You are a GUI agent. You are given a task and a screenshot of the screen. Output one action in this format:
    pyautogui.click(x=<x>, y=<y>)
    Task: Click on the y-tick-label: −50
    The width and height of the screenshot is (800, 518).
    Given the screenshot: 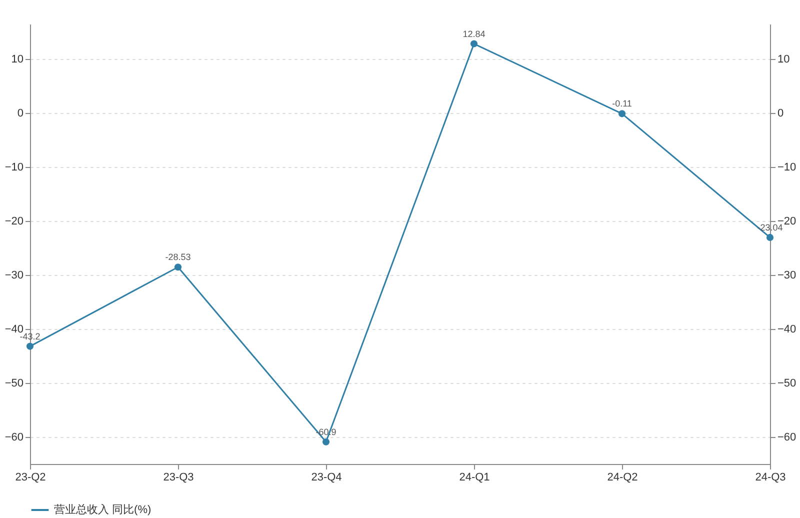 What is the action you would take?
    pyautogui.click(x=14, y=384)
    